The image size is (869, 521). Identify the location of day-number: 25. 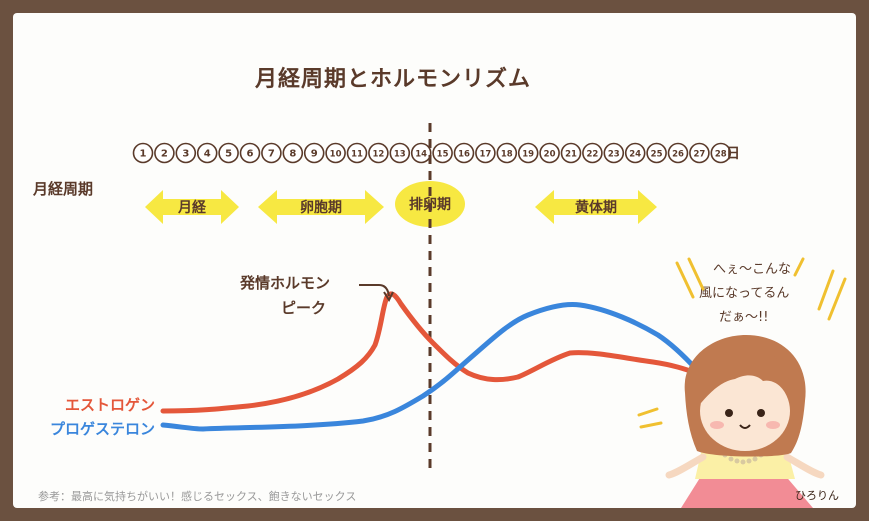
(657, 155).